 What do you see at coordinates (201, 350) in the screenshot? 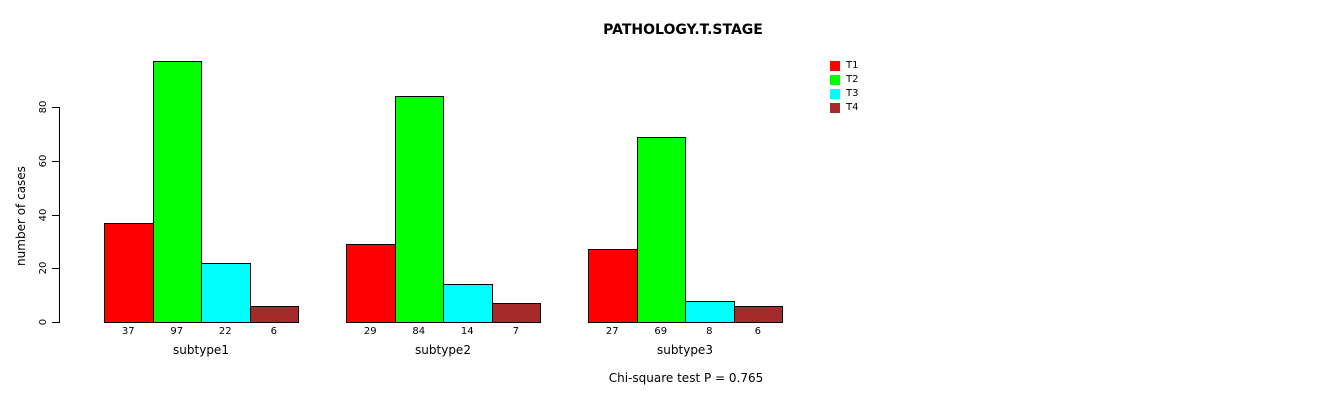
I see `x-category-label: subtype1` at bounding box center [201, 350].